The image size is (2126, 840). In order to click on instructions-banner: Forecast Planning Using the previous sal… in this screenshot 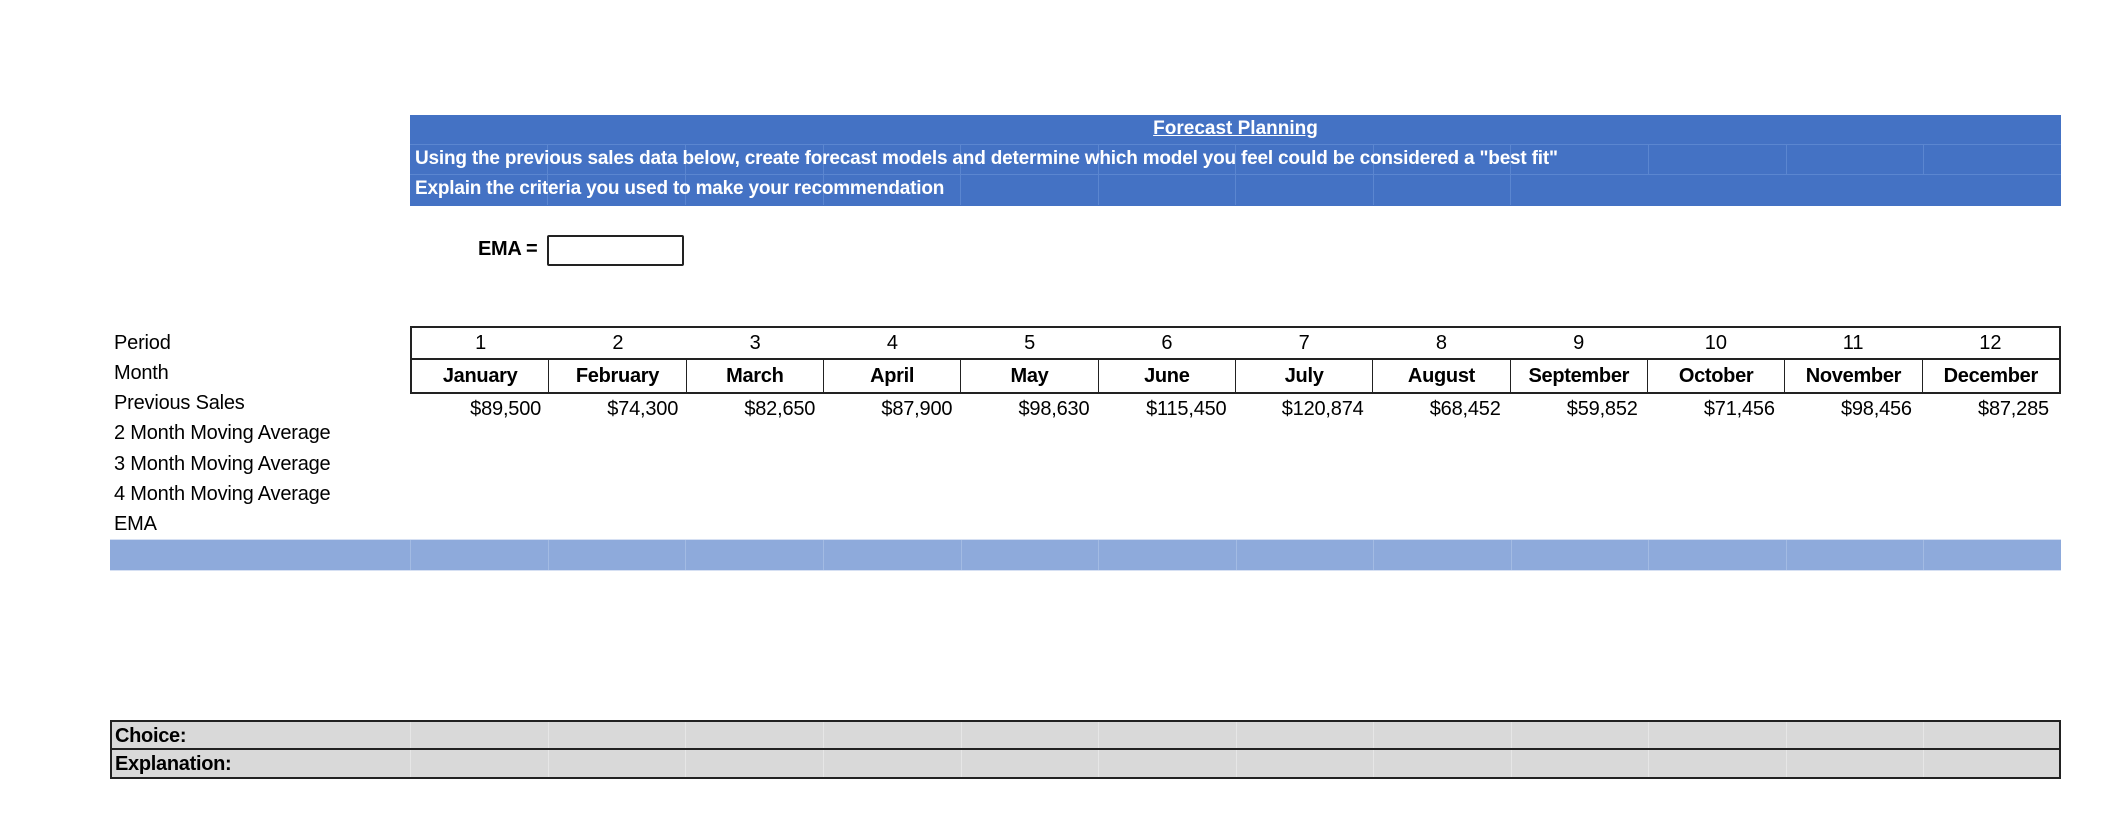, I will do `click(1235, 160)`.